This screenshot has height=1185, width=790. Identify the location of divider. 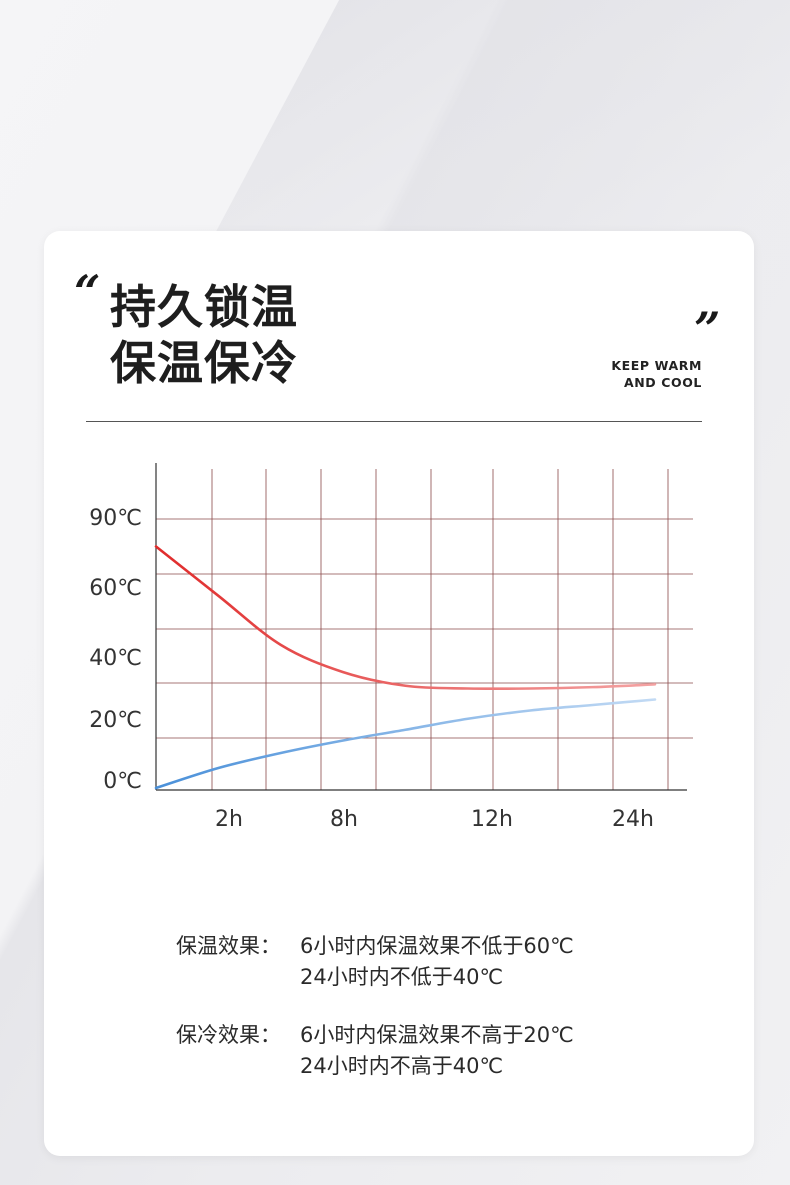
(394, 421).